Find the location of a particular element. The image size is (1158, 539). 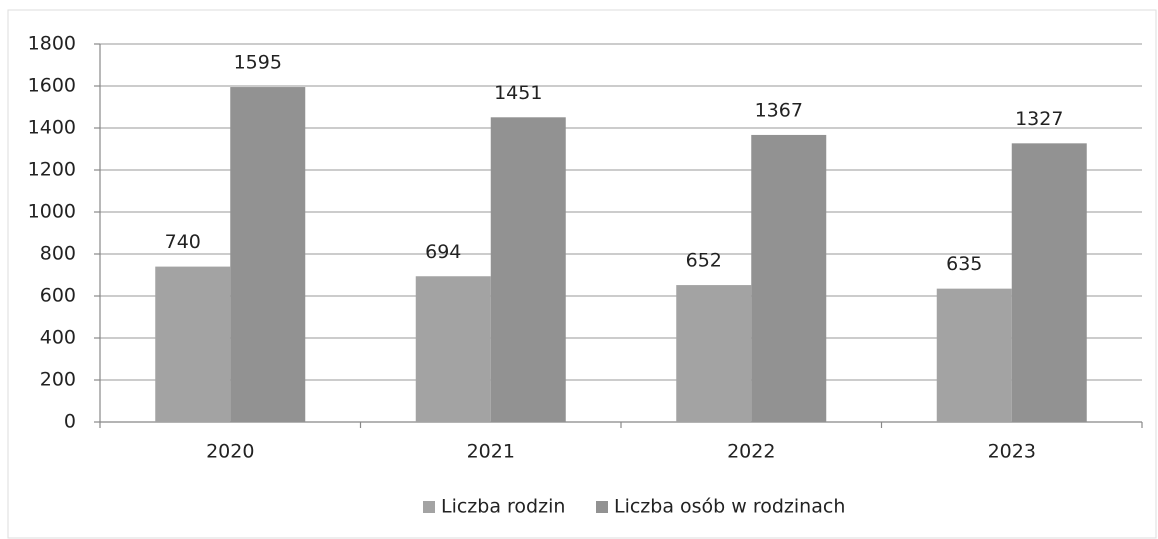

x-tick-label: 2021 is located at coordinates (491, 452).